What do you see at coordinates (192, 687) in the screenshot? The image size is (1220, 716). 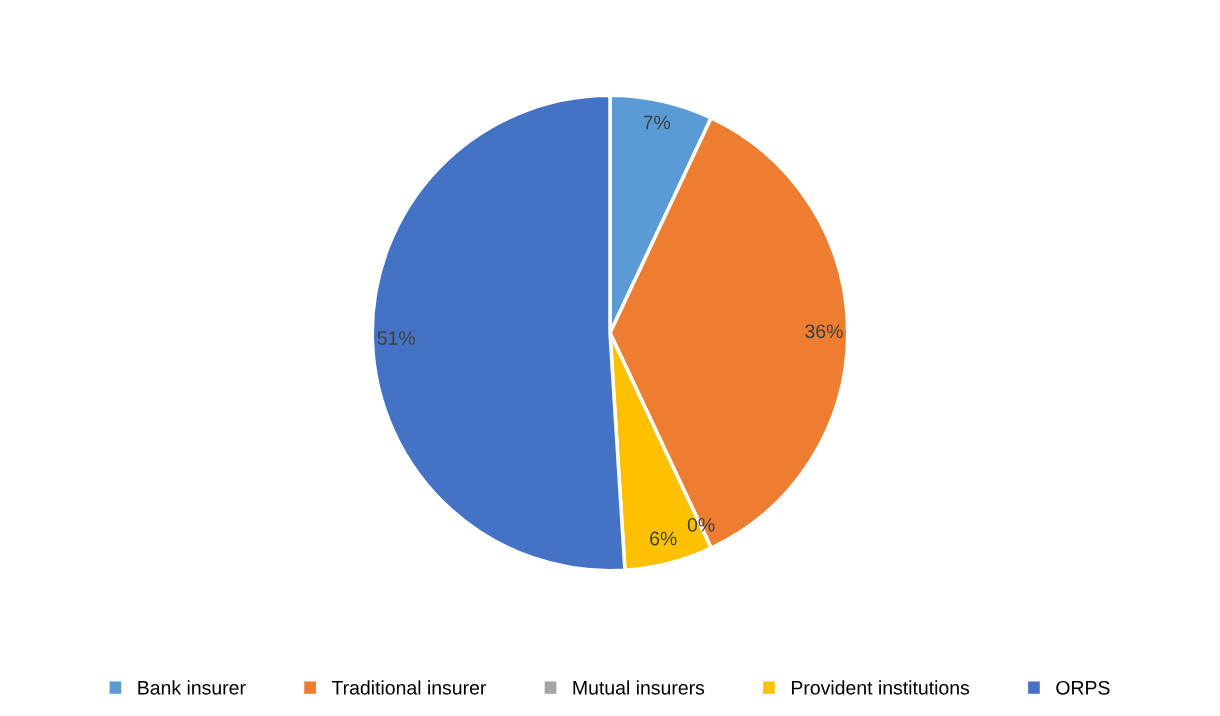 I see `legend-label: Bank insurer` at bounding box center [192, 687].